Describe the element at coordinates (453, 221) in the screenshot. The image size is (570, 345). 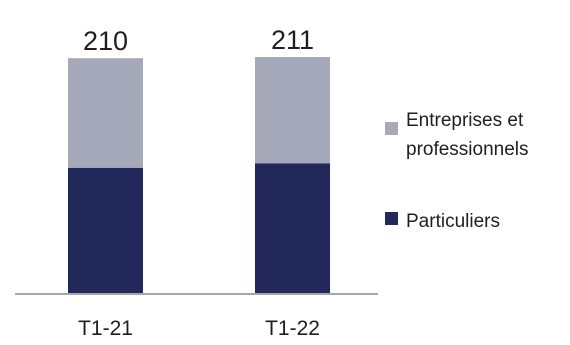
I see `legend-label-particuliers: Particuliers` at that location.